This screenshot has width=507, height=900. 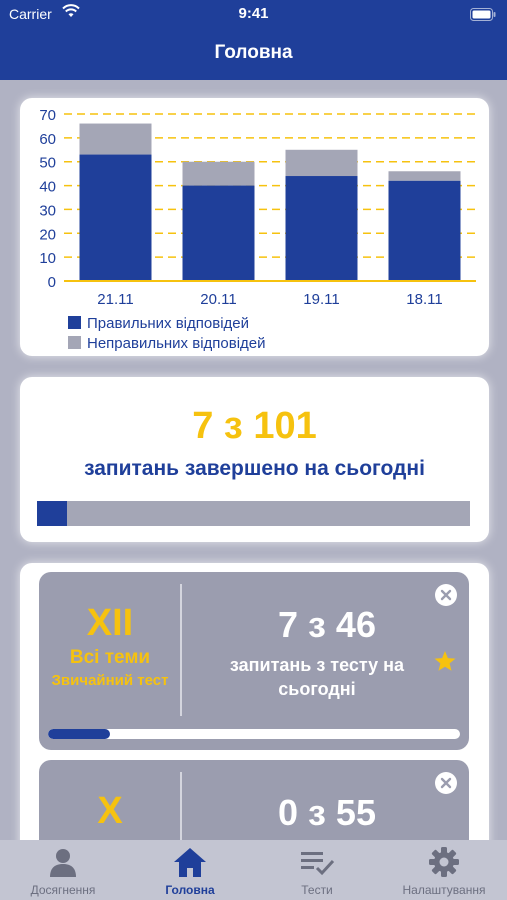 I want to click on daily-progress-fill, so click(x=52, y=513).